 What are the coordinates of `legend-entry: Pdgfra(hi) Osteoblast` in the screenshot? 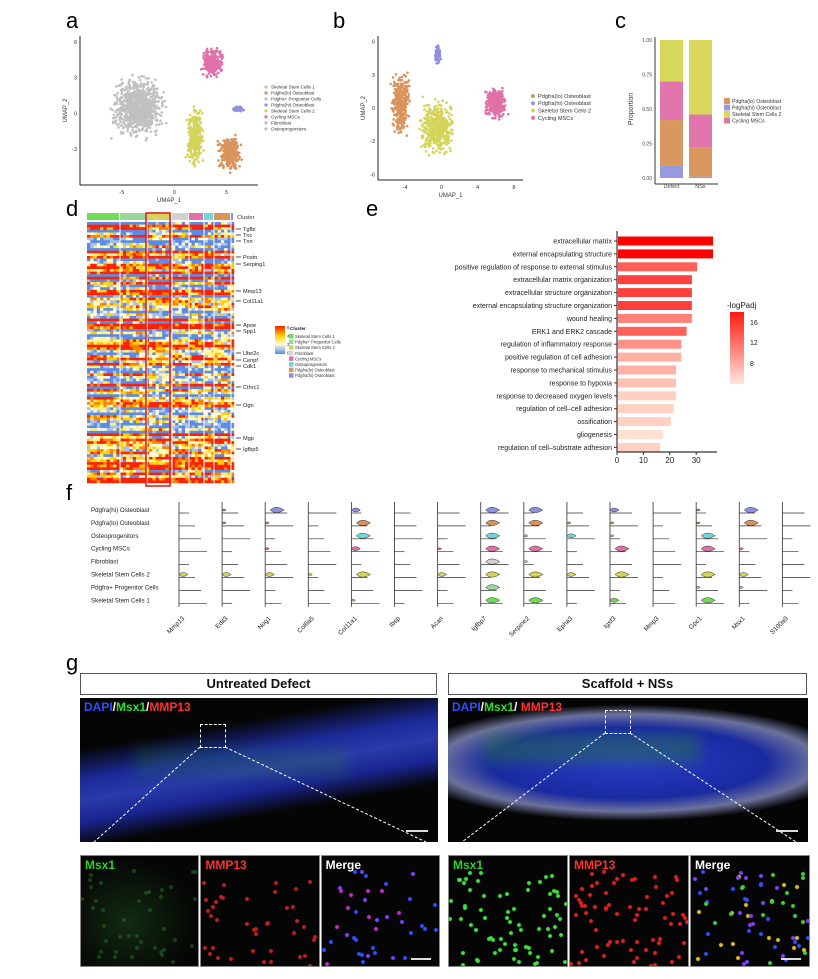 It's located at (293, 105).